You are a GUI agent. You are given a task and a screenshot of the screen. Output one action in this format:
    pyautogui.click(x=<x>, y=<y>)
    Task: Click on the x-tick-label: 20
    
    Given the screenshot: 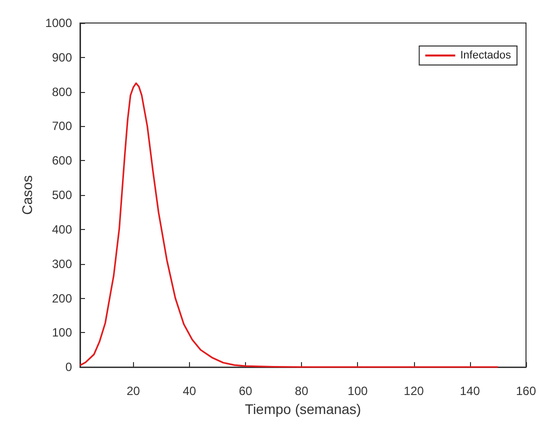 What is the action you would take?
    pyautogui.click(x=133, y=391)
    